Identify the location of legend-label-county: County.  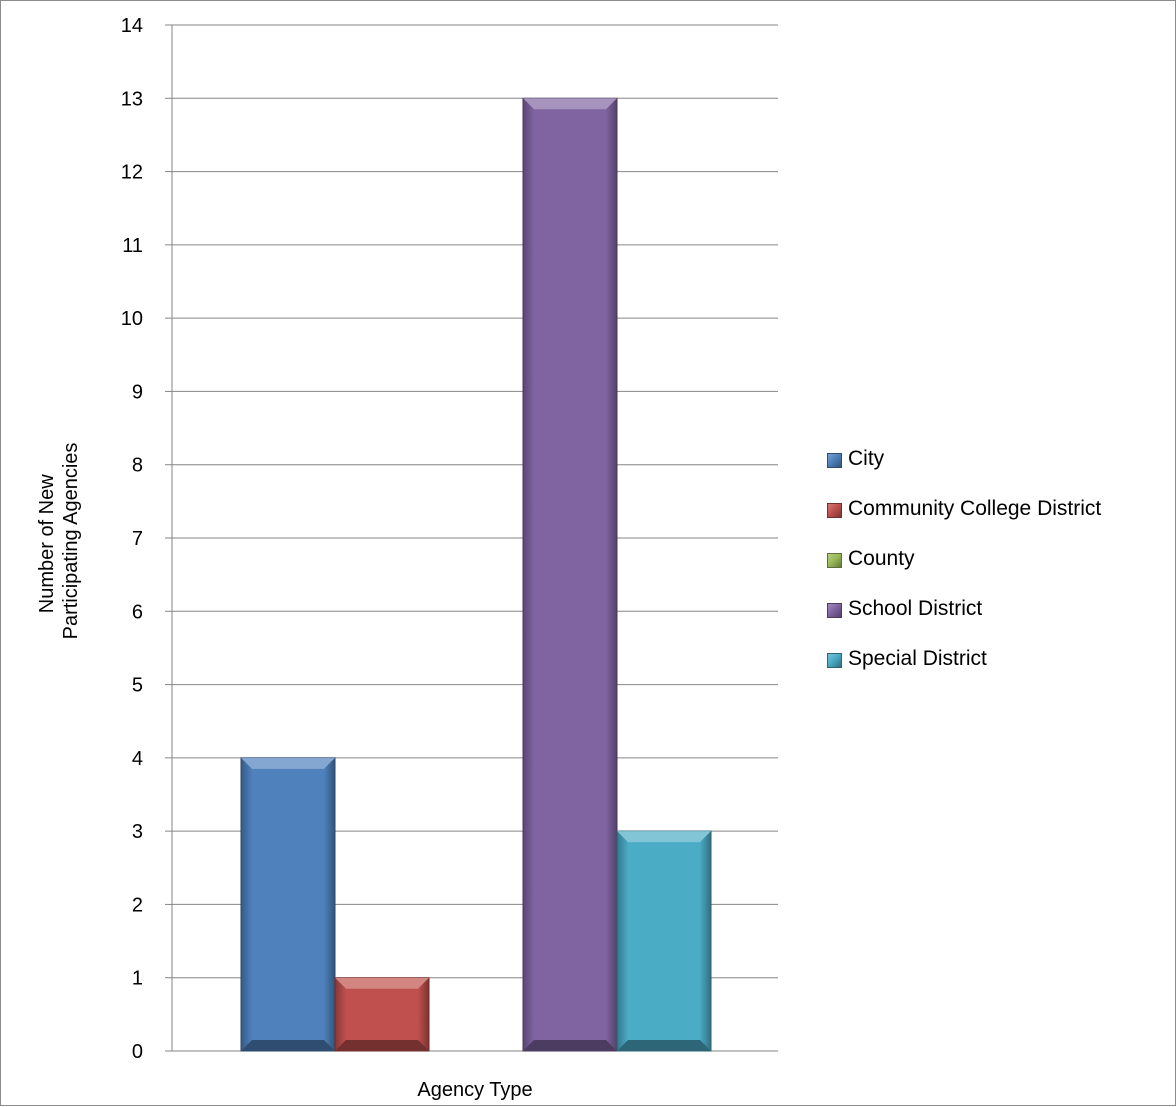
(881, 558).